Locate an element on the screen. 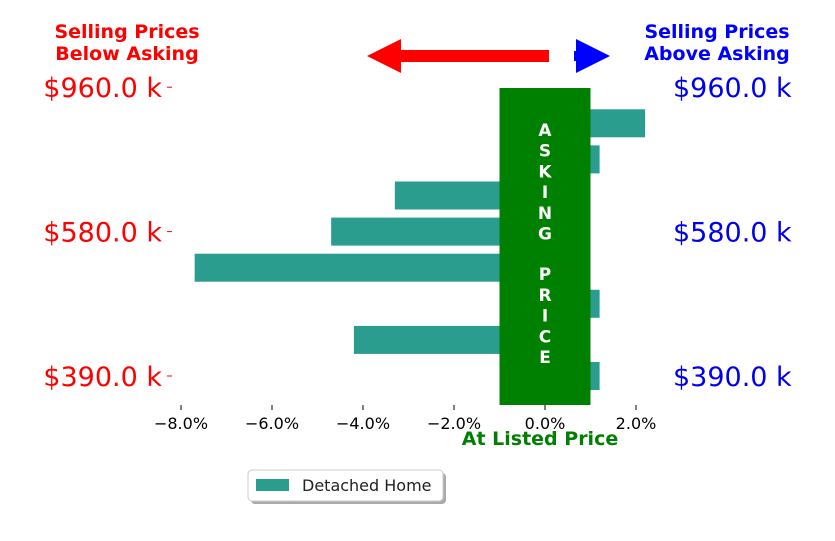  left-title-line2: Below Asking is located at coordinates (126, 54).